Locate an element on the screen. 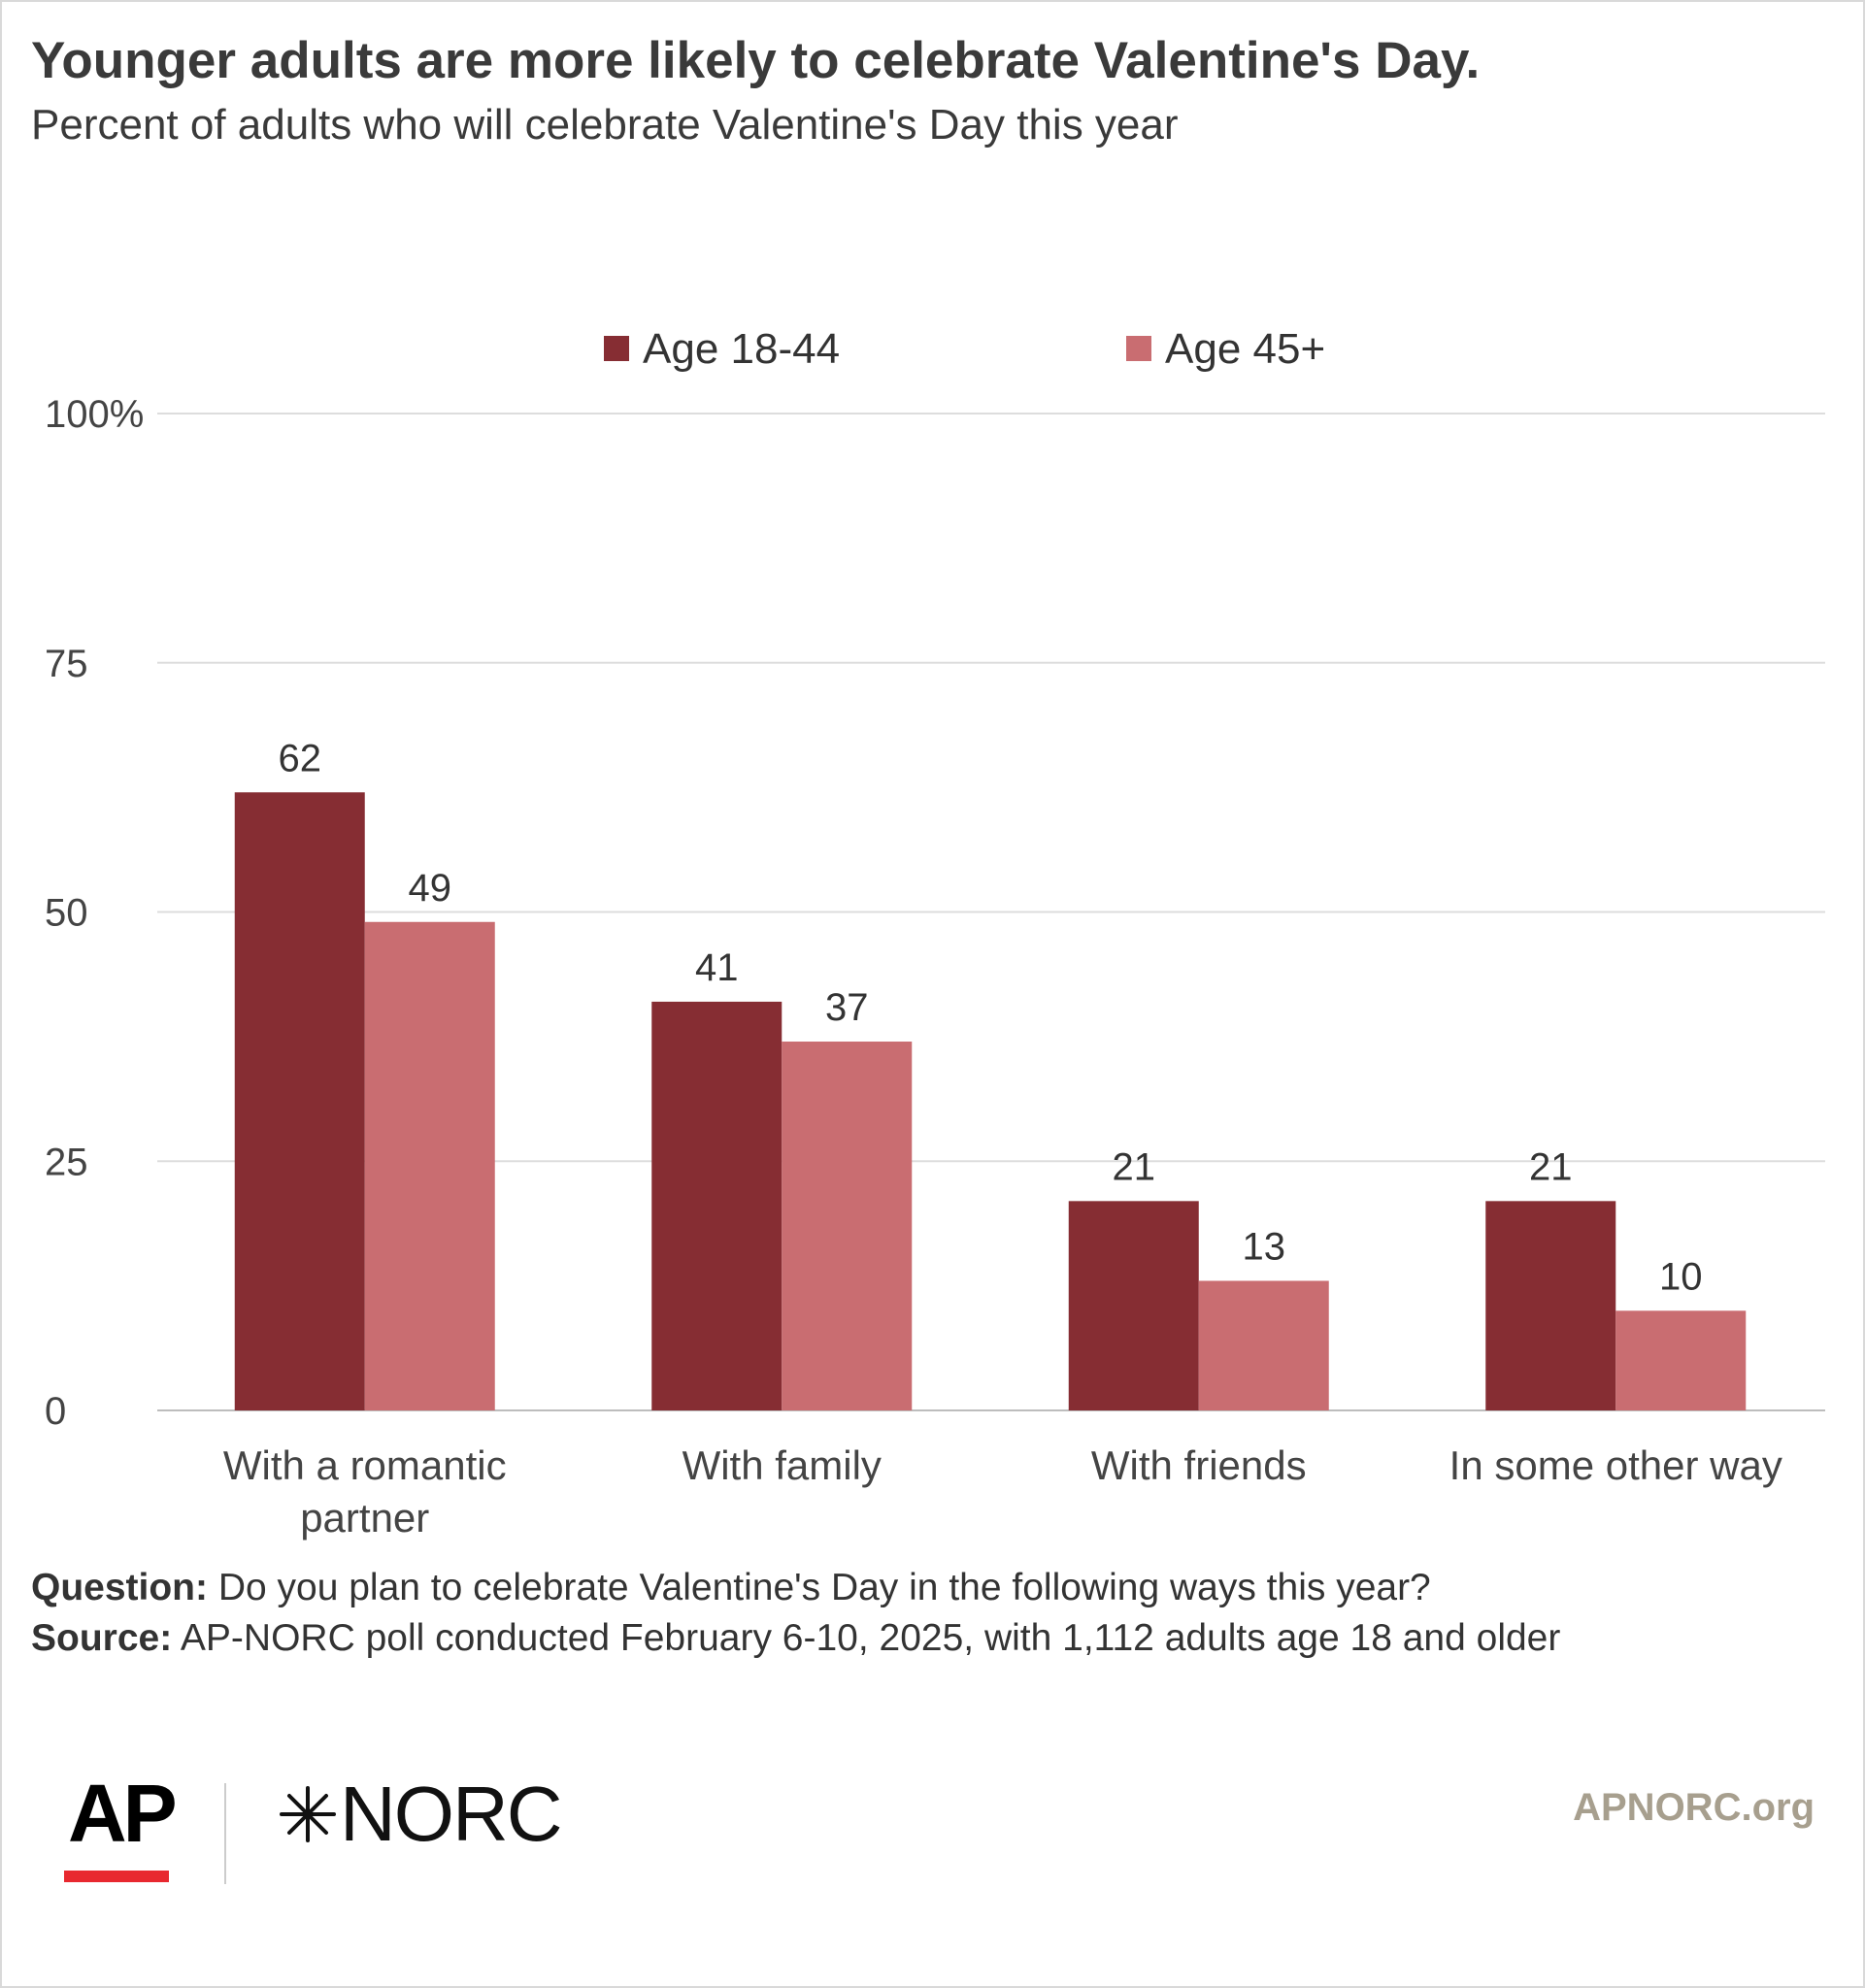 This screenshot has width=1865, height=1988. apnorc-site-link: APNORC.org is located at coordinates (1694, 1808).